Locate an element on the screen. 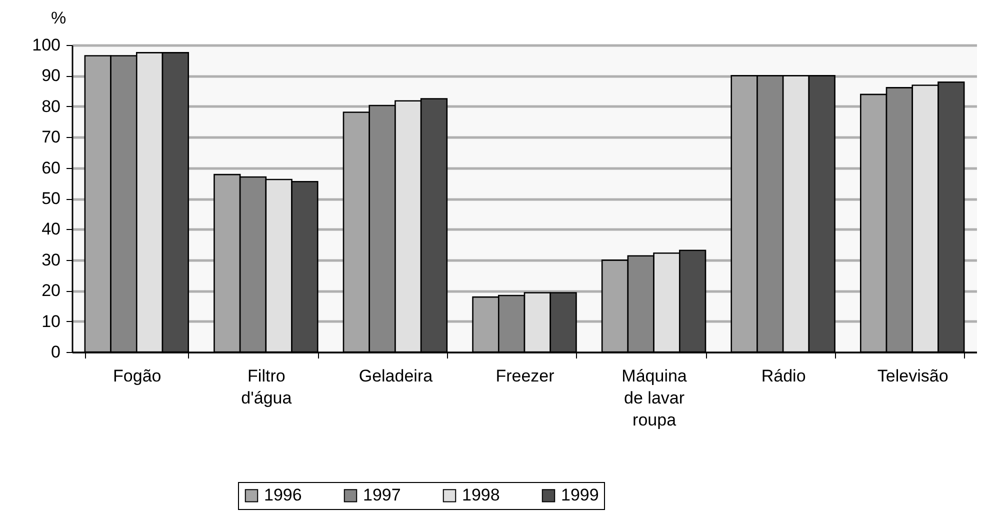 The width and height of the screenshot is (984, 522). y-tick-label: 70 is located at coordinates (51, 137).